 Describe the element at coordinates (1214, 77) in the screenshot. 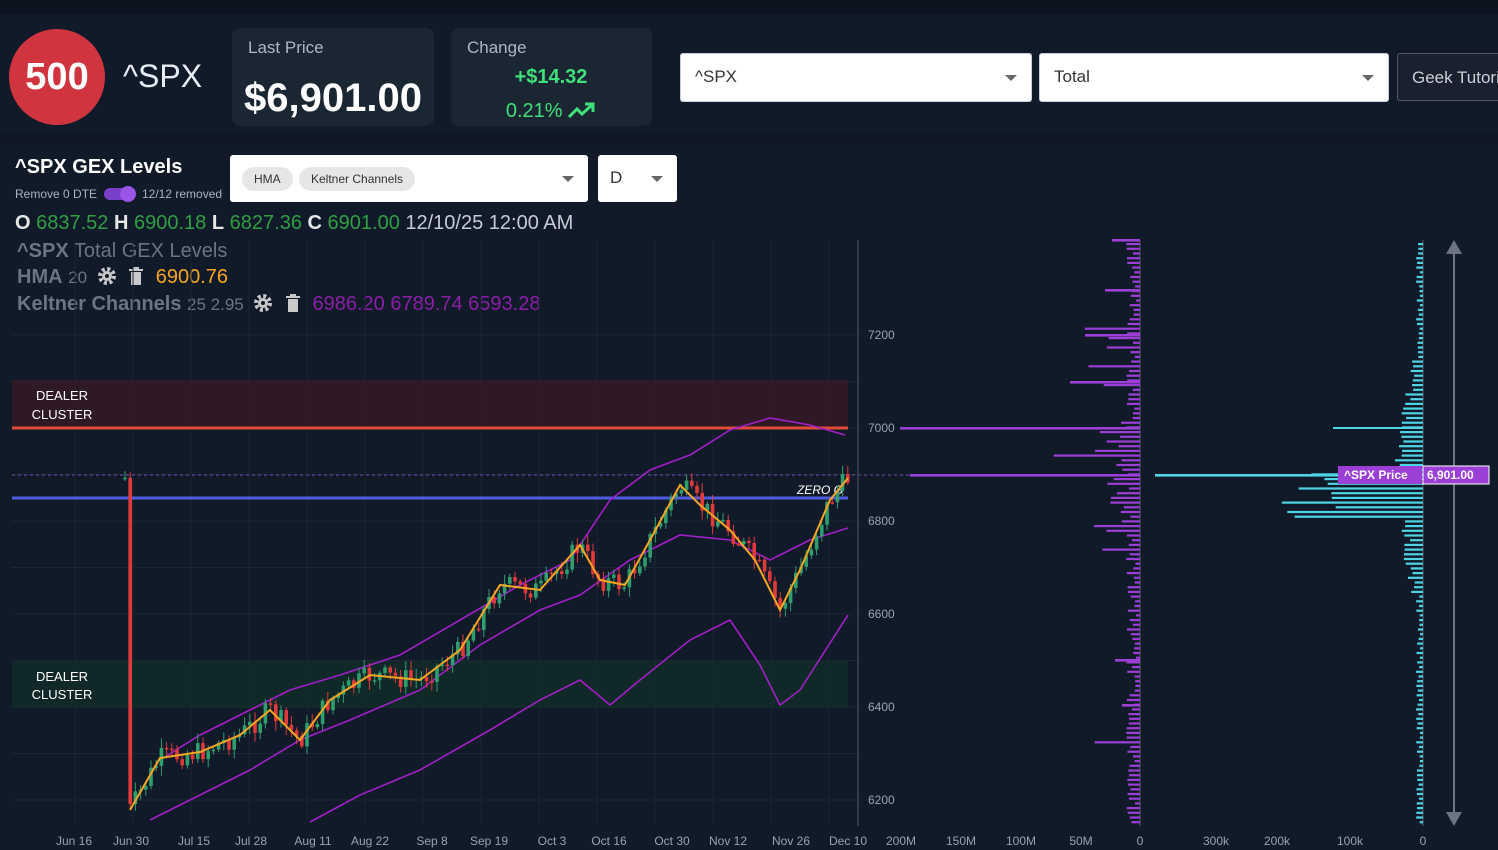

I see `mode-select: Total` at that location.